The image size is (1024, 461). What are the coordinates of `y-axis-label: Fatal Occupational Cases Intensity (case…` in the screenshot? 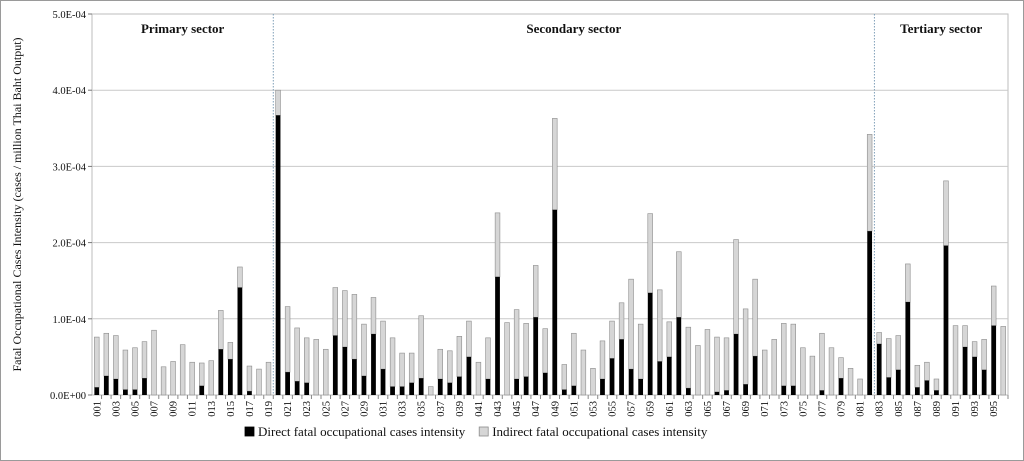 It's located at (17, 204).